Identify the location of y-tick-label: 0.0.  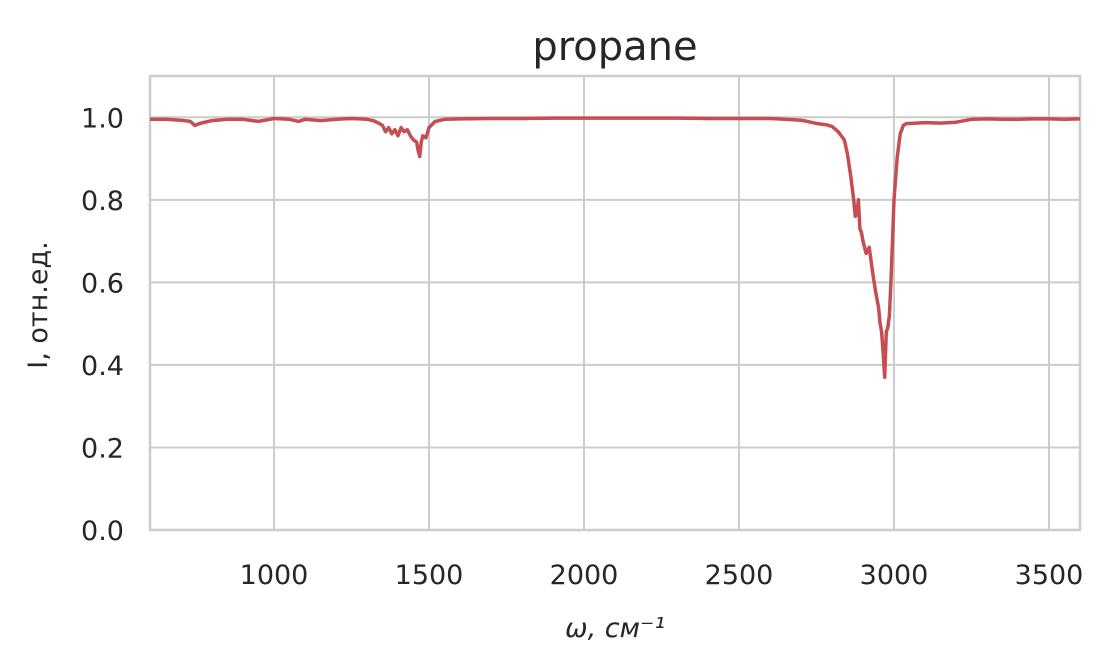
(102, 531).